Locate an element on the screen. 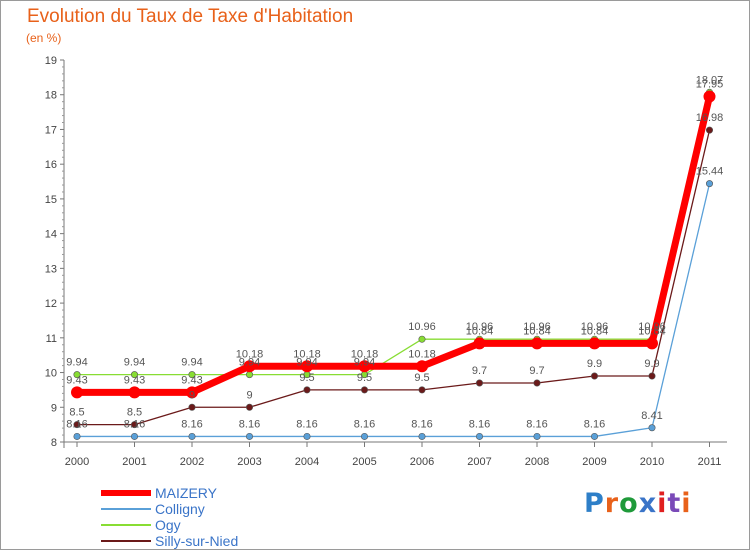 The height and width of the screenshot is (550, 750). x-tick-label: 2000 is located at coordinates (77, 462).